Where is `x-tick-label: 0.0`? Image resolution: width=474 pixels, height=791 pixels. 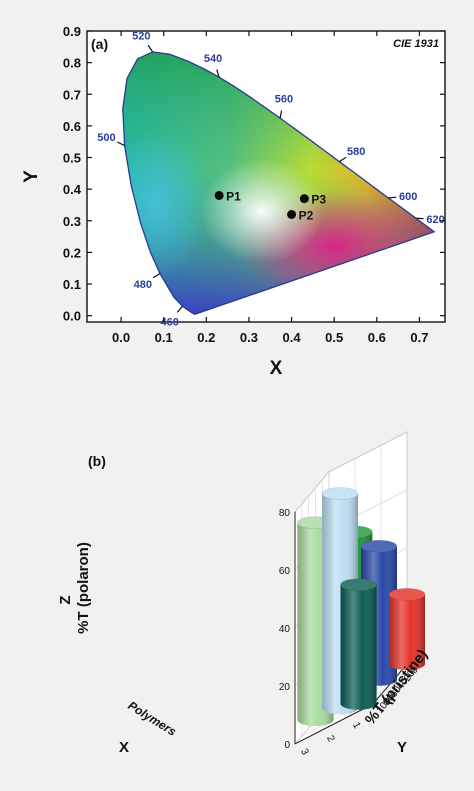 x-tick-label: 0.0 is located at coordinates (121, 337).